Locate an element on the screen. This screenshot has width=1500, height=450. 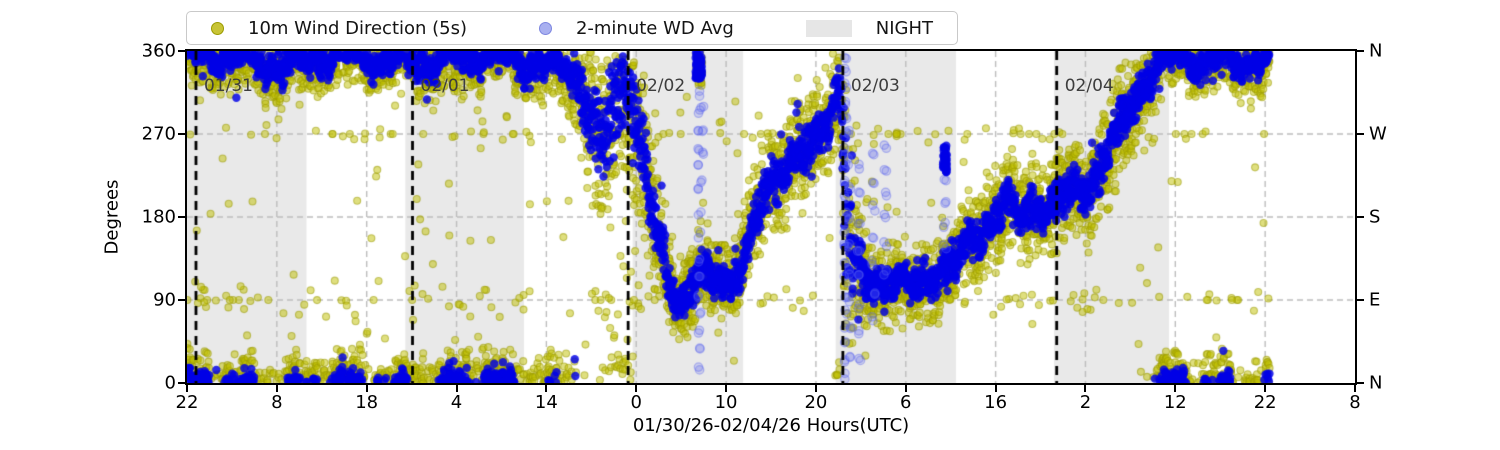
legend-item-label: NIGHT is located at coordinates (904, 28).